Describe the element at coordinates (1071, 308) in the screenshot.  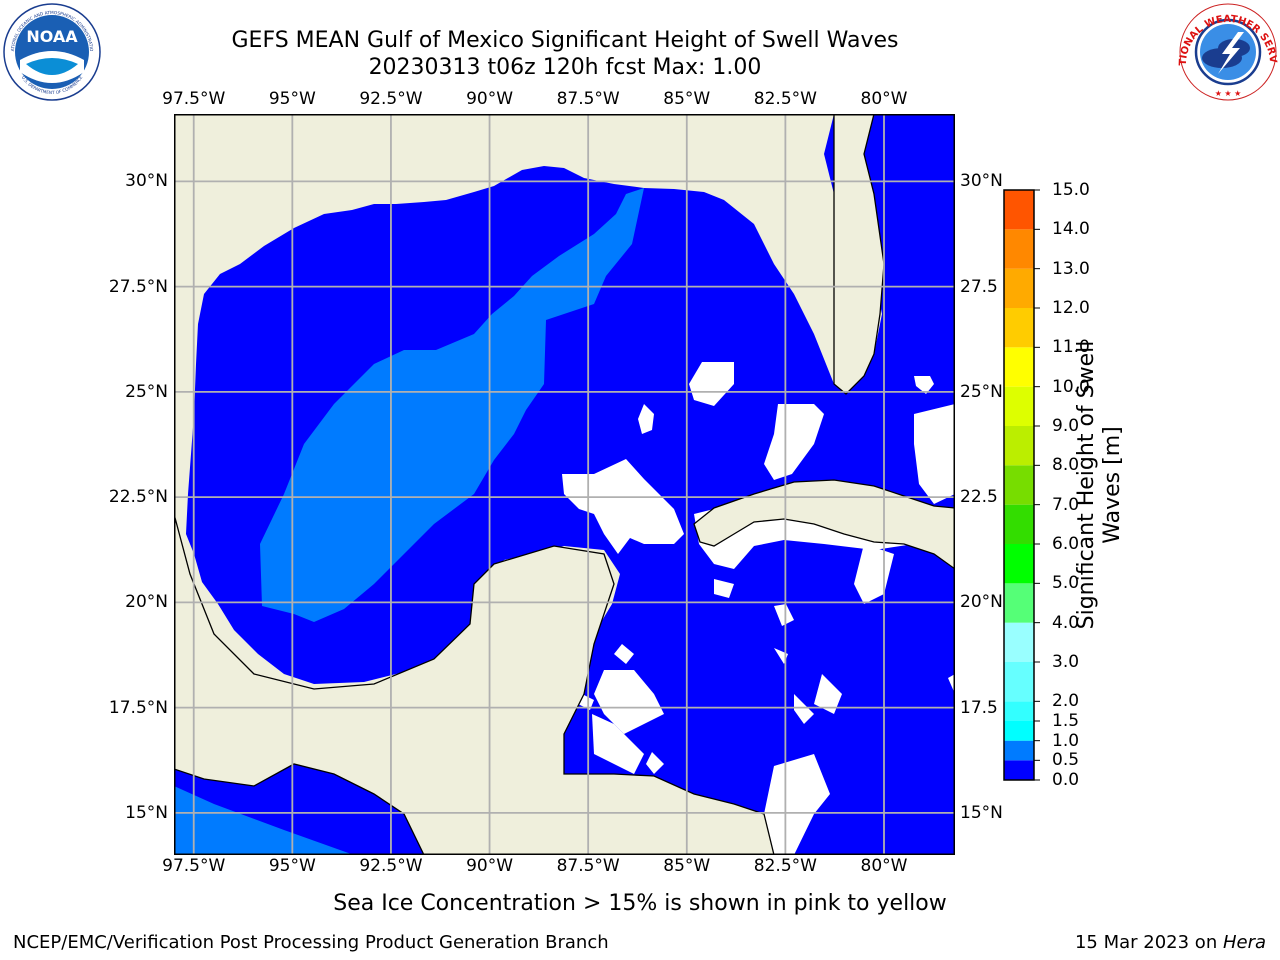
I see `colorbar-tick-14: 12.0` at that location.